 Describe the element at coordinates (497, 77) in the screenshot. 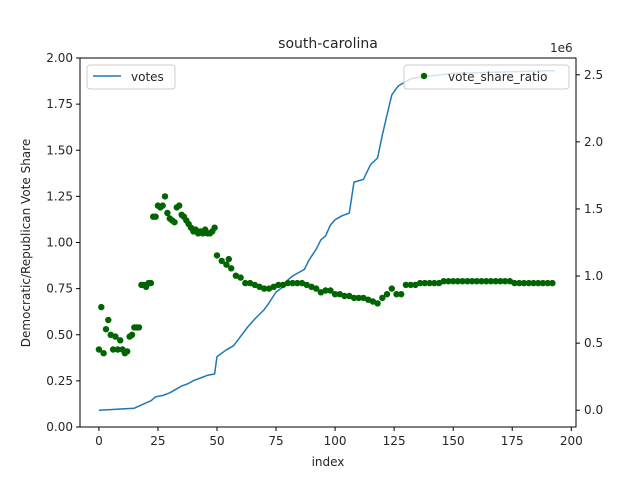

I see `legend-label-vote-share-ratio: vote_share_ratio` at that location.